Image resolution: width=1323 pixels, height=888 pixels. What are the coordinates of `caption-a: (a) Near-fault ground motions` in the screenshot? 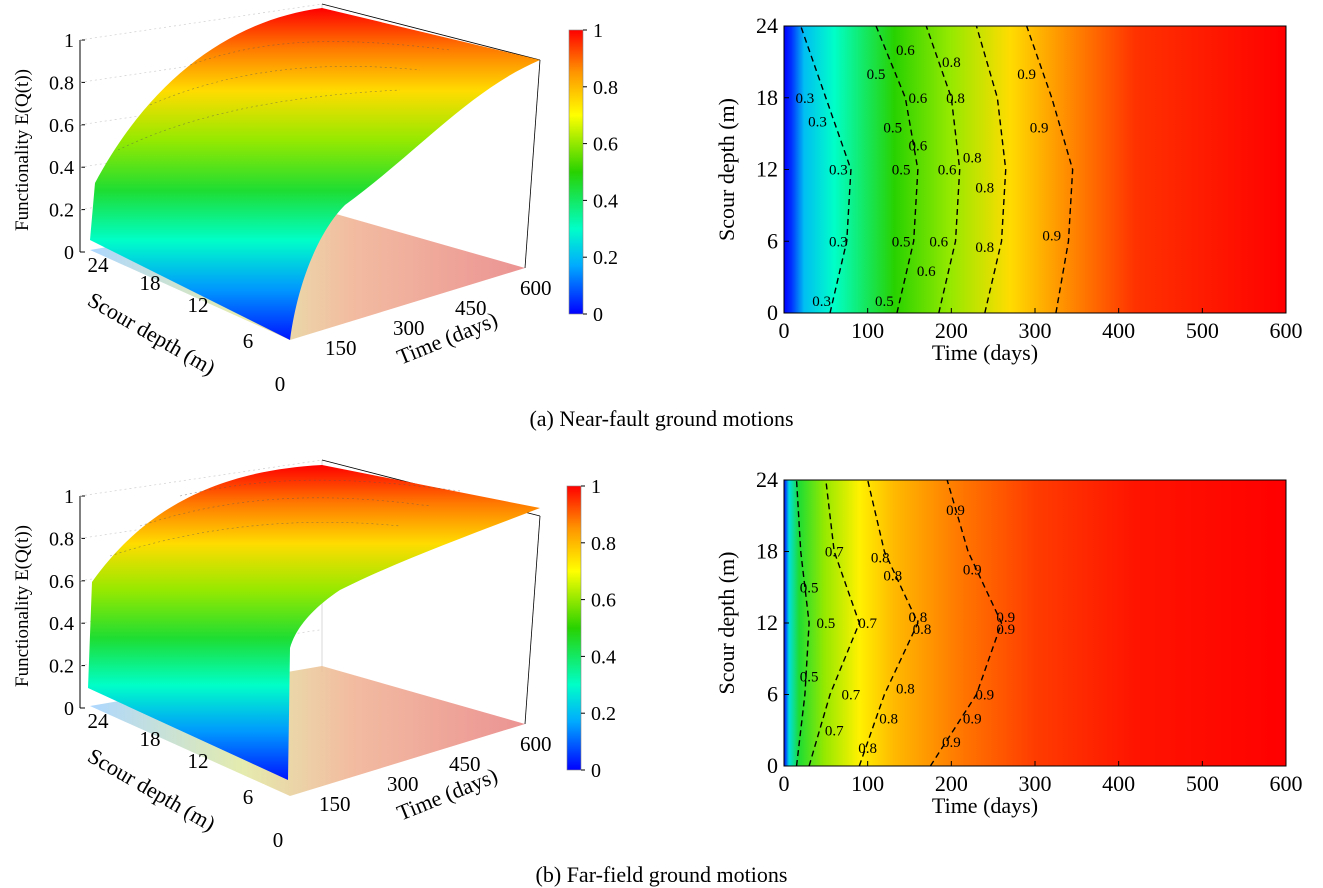 It's located at (661, 418).